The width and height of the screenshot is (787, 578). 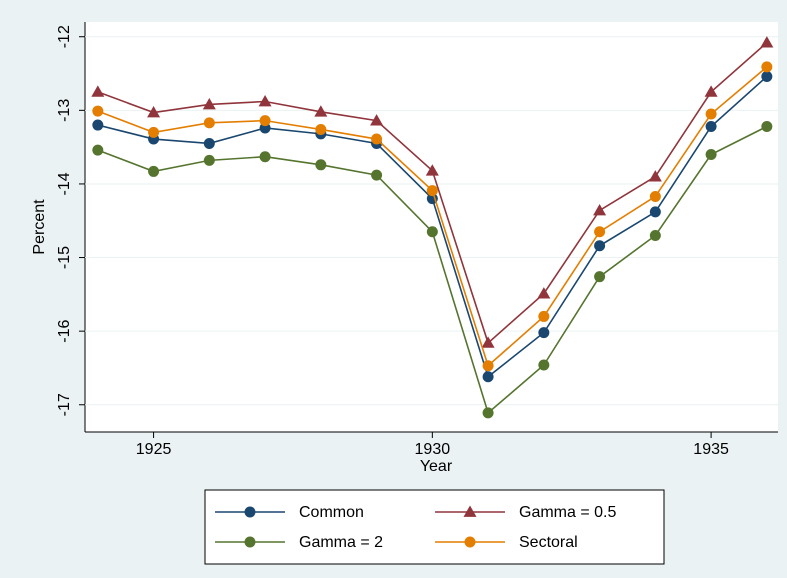 I want to click on y-axis-label: Percent, so click(x=39, y=227).